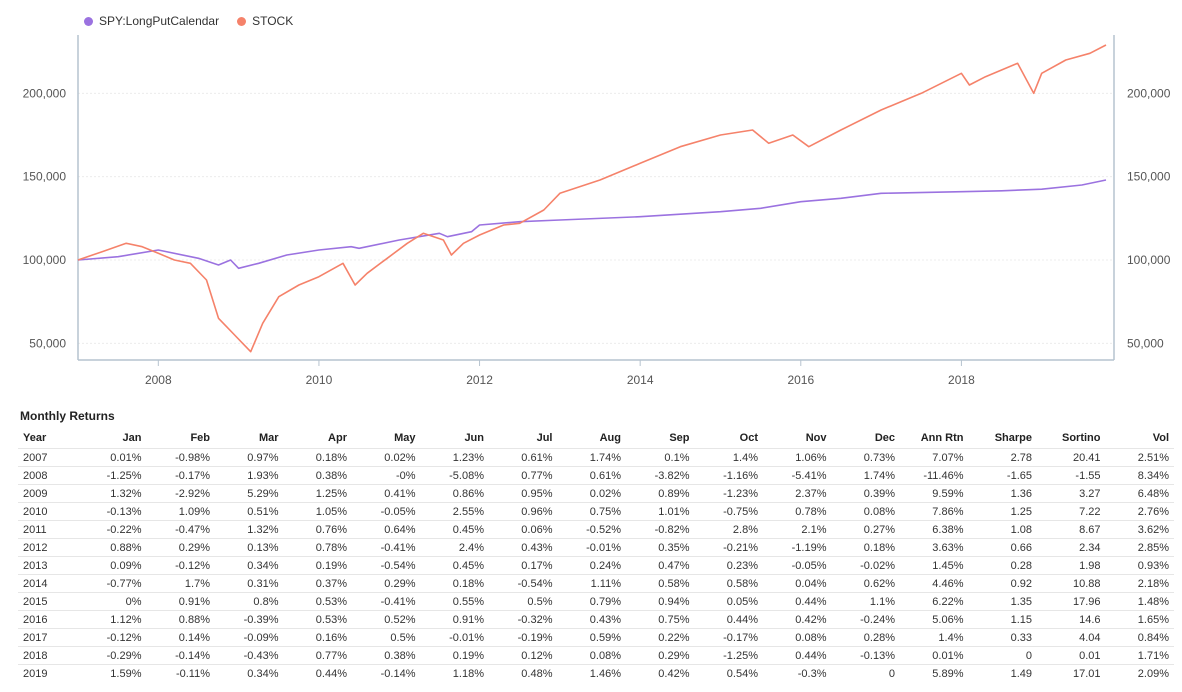  What do you see at coordinates (386, 529) in the screenshot?
I see `table-cell: 0.64%` at bounding box center [386, 529].